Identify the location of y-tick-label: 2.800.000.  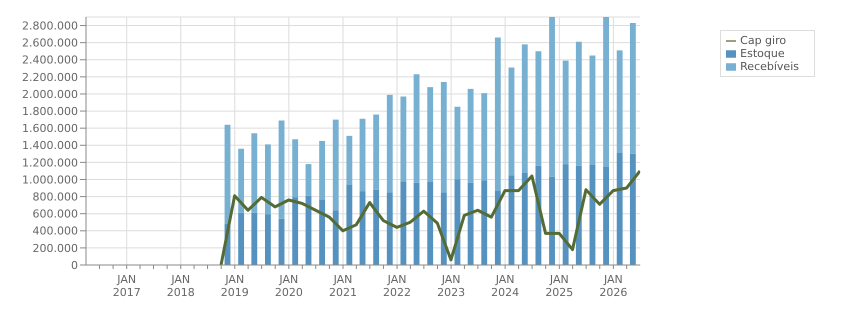
(50, 25).